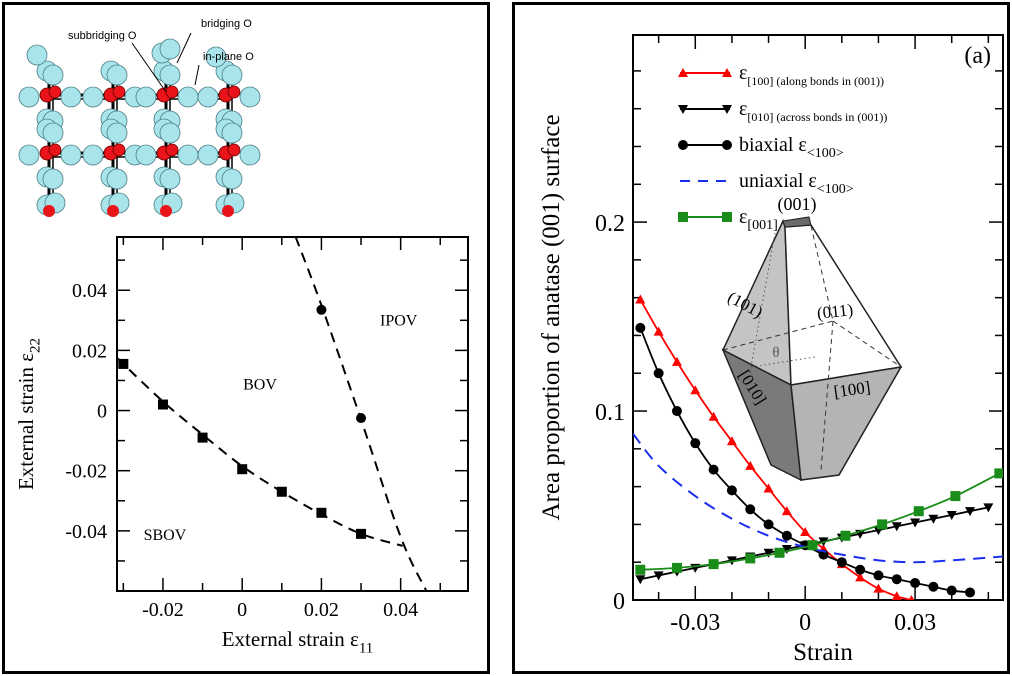 This screenshot has height=676, width=1012. I want to click on dotted-guide, so click(783, 362).